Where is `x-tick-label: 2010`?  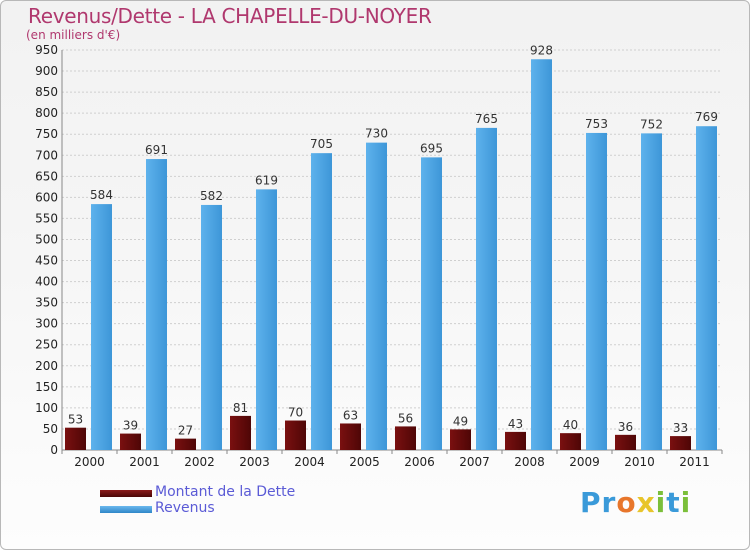
x-tick-label: 2010 is located at coordinates (639, 462).